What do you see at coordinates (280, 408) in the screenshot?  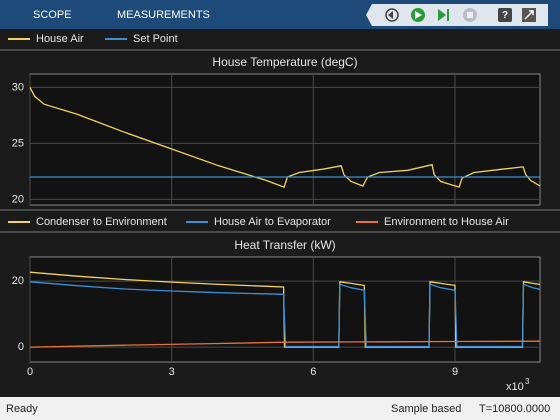 I see `status-bar` at bounding box center [280, 408].